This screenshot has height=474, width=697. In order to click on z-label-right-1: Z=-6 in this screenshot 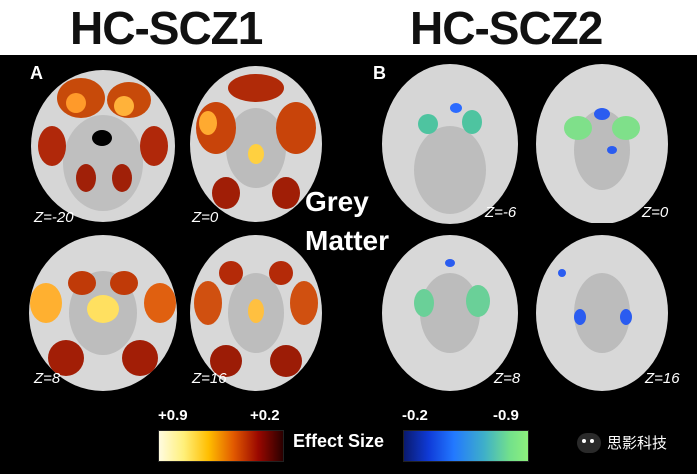, I will do `click(501, 212)`.